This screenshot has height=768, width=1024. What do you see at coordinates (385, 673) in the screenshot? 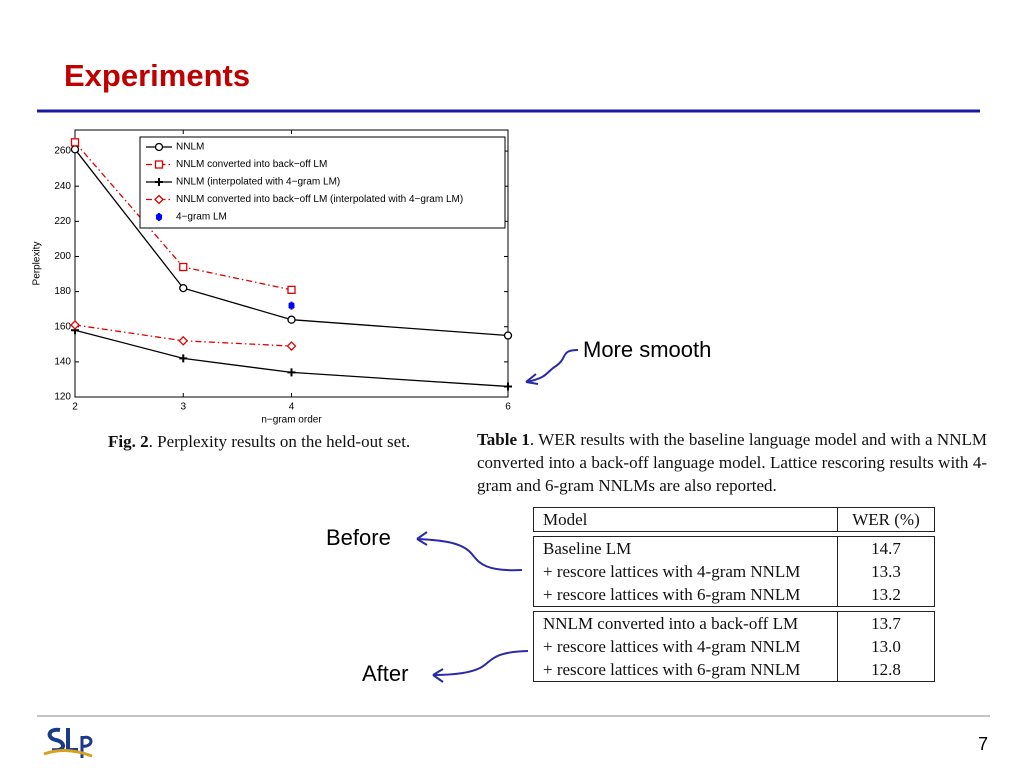
I see `annotation: After` at bounding box center [385, 673].